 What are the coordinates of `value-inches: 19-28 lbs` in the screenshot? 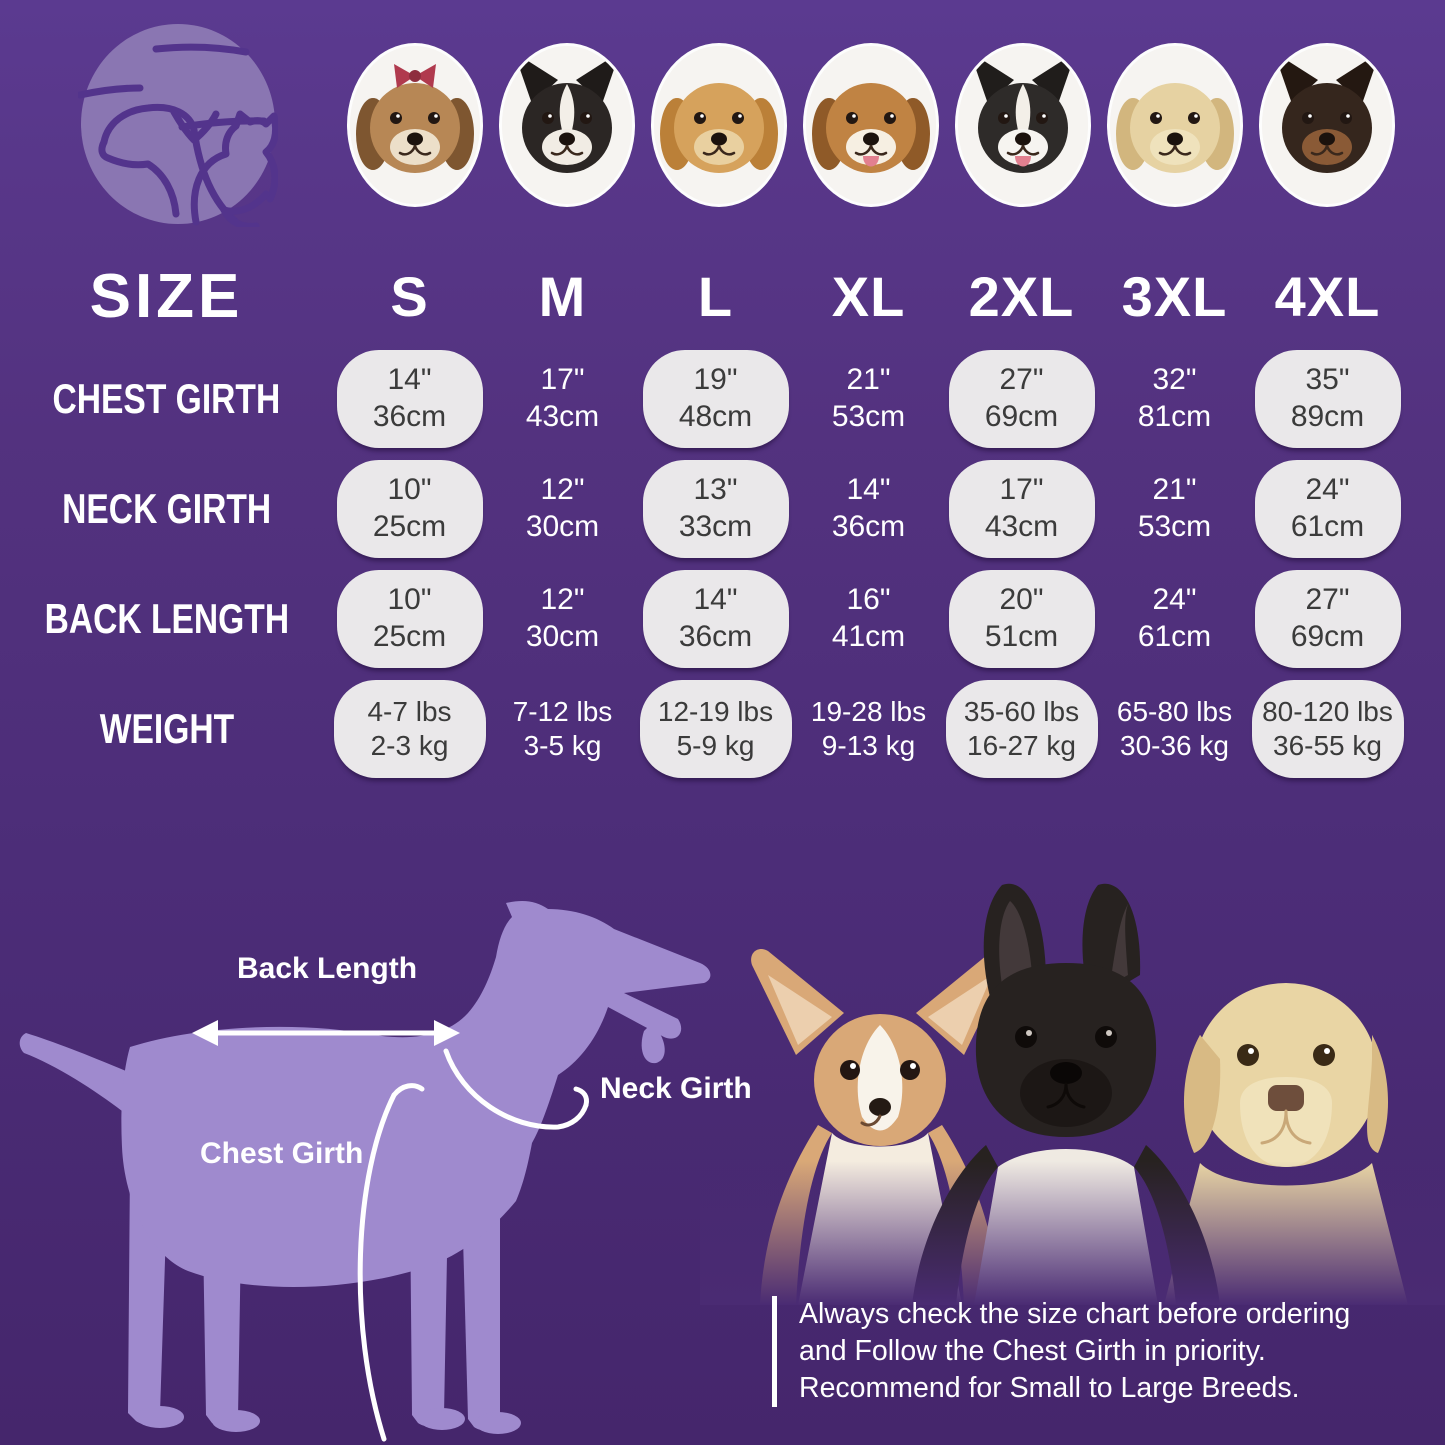 It's located at (868, 711).